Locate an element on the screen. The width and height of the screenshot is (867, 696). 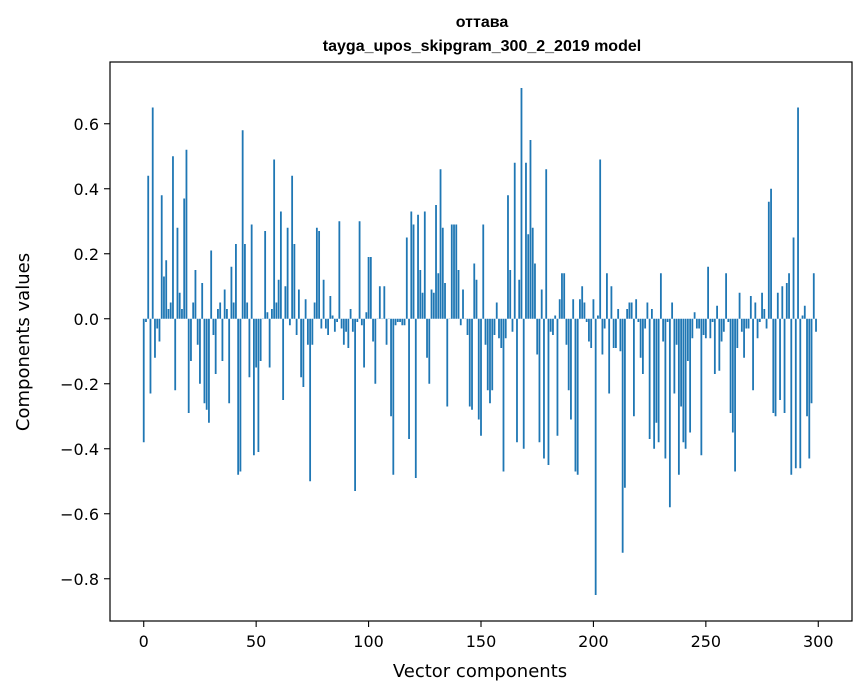
x-axis-ticks: 0 50 100 150 200 250 300 is located at coordinates (486, 636).